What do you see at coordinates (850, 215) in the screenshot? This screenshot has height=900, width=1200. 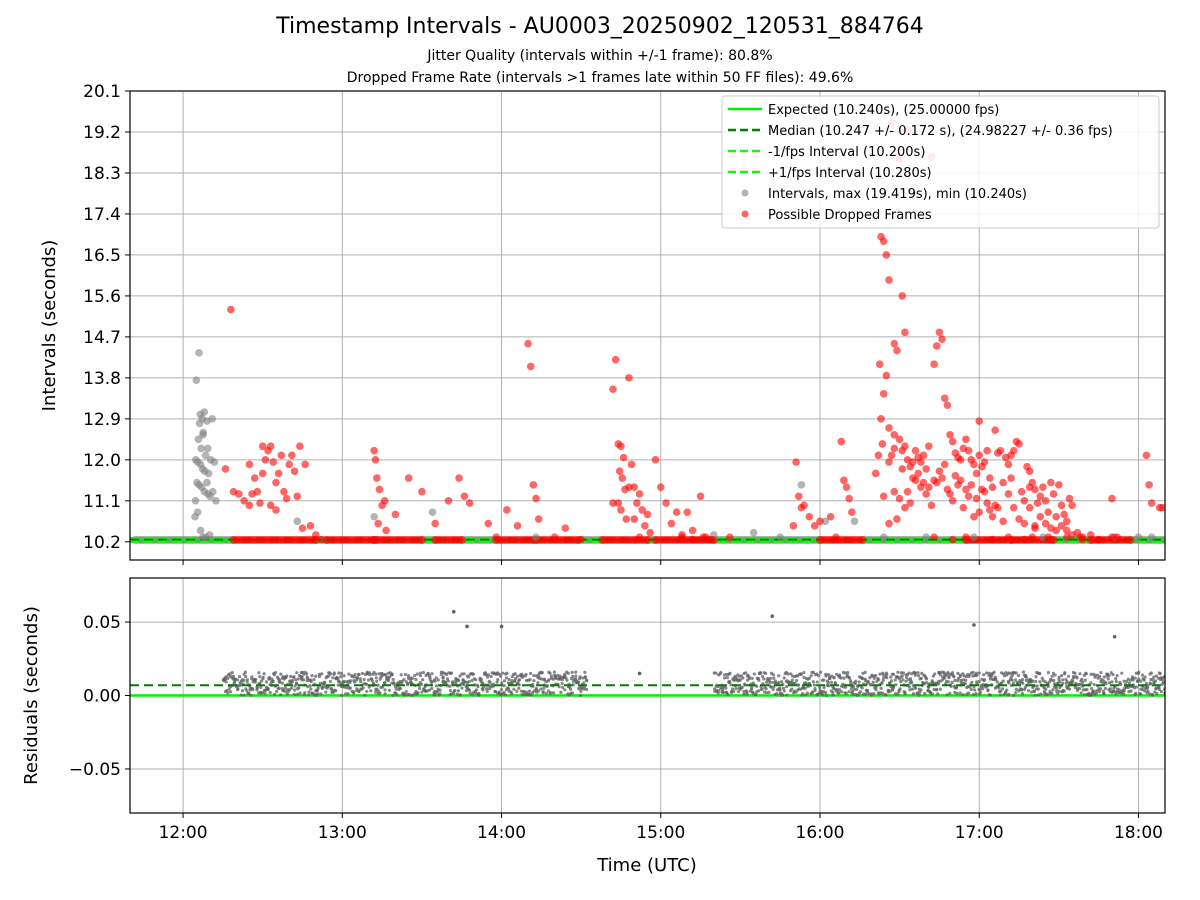 I see `legend-entry: Possible Dropped Frames` at bounding box center [850, 215].